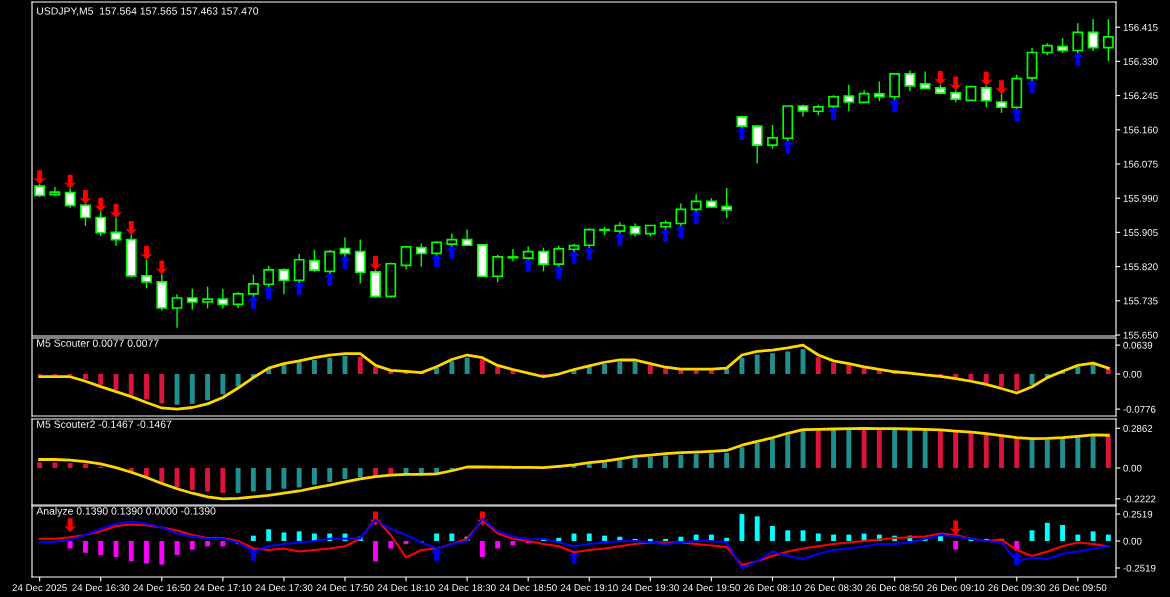 The width and height of the screenshot is (1170, 597). I want to click on chart-title: M5 Scouter 0.0077 0.0077, so click(98, 343).